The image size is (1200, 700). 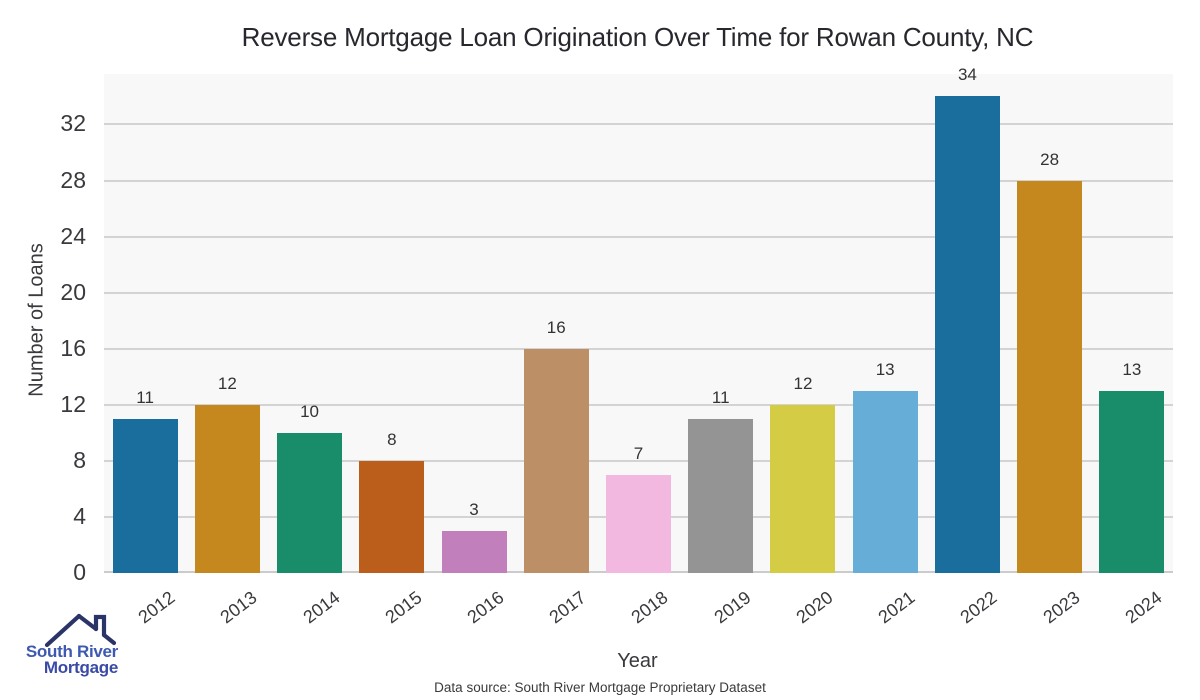 What do you see at coordinates (474, 509) in the screenshot?
I see `bar-value-label: 3` at bounding box center [474, 509].